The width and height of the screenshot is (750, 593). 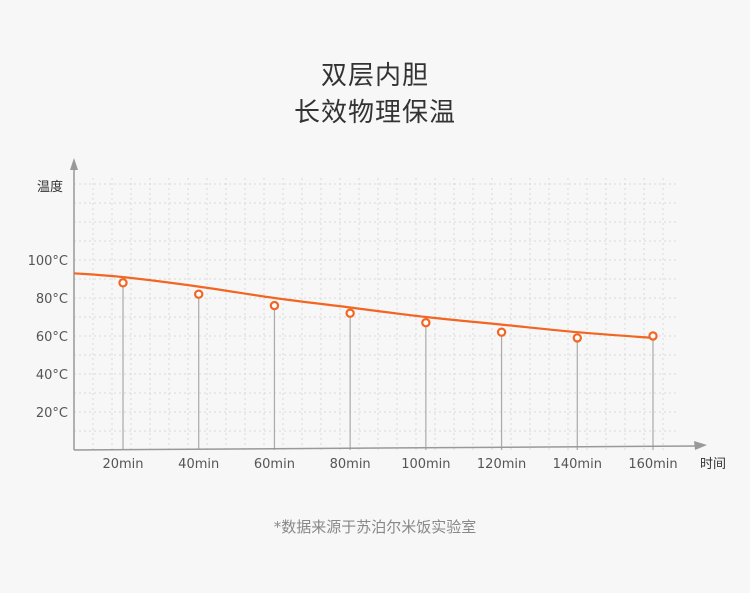 What do you see at coordinates (375, 527) in the screenshot?
I see `data-source-note: *数据来源于苏泊尔米饭实验室` at bounding box center [375, 527].